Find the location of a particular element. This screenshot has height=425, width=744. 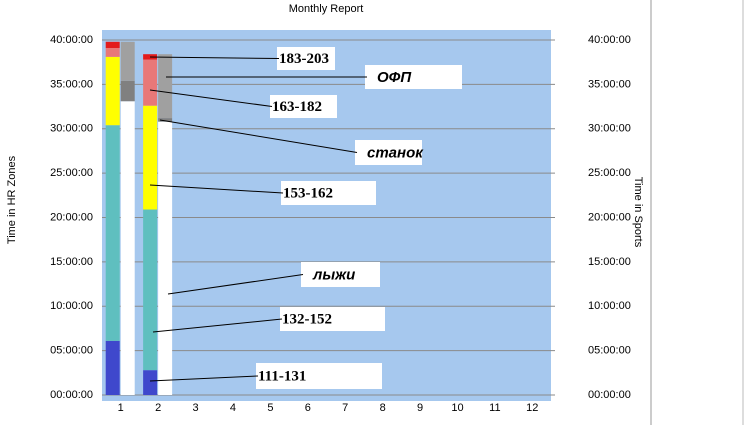

y-tick-label: 35:00:00 is located at coordinates (71, 84).